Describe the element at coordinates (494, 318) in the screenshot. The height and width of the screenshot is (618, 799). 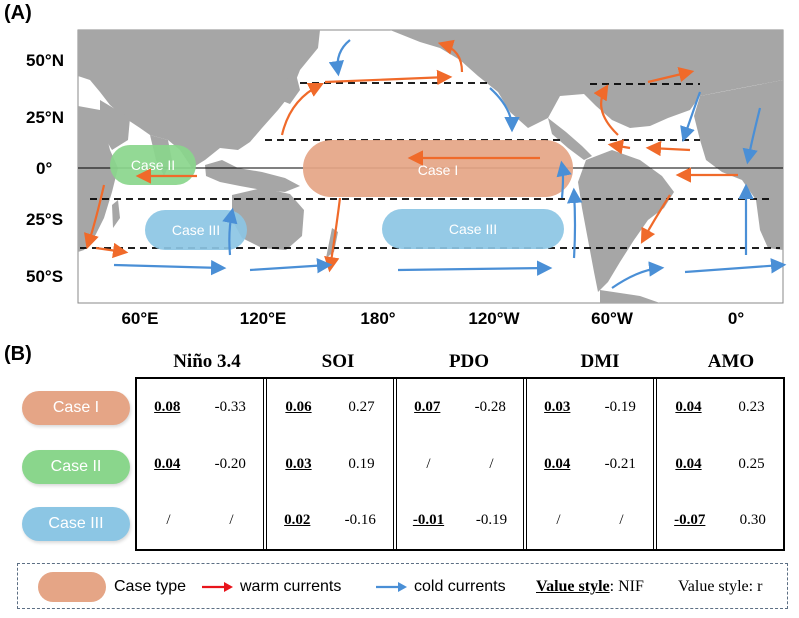
I see `lon-label-120w: 120°W` at that location.